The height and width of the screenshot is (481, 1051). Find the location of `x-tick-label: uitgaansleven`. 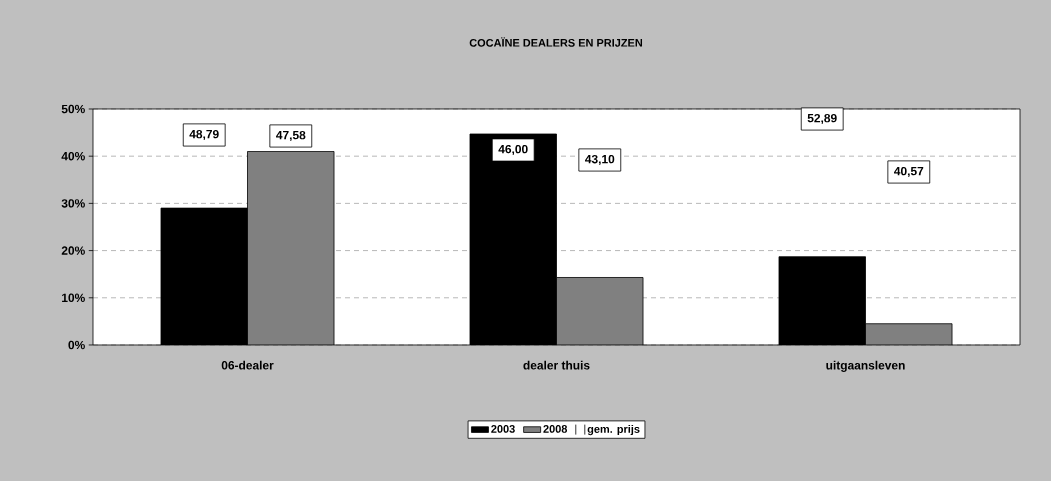

x-tick-label: uitgaansleven is located at coordinates (865, 366).